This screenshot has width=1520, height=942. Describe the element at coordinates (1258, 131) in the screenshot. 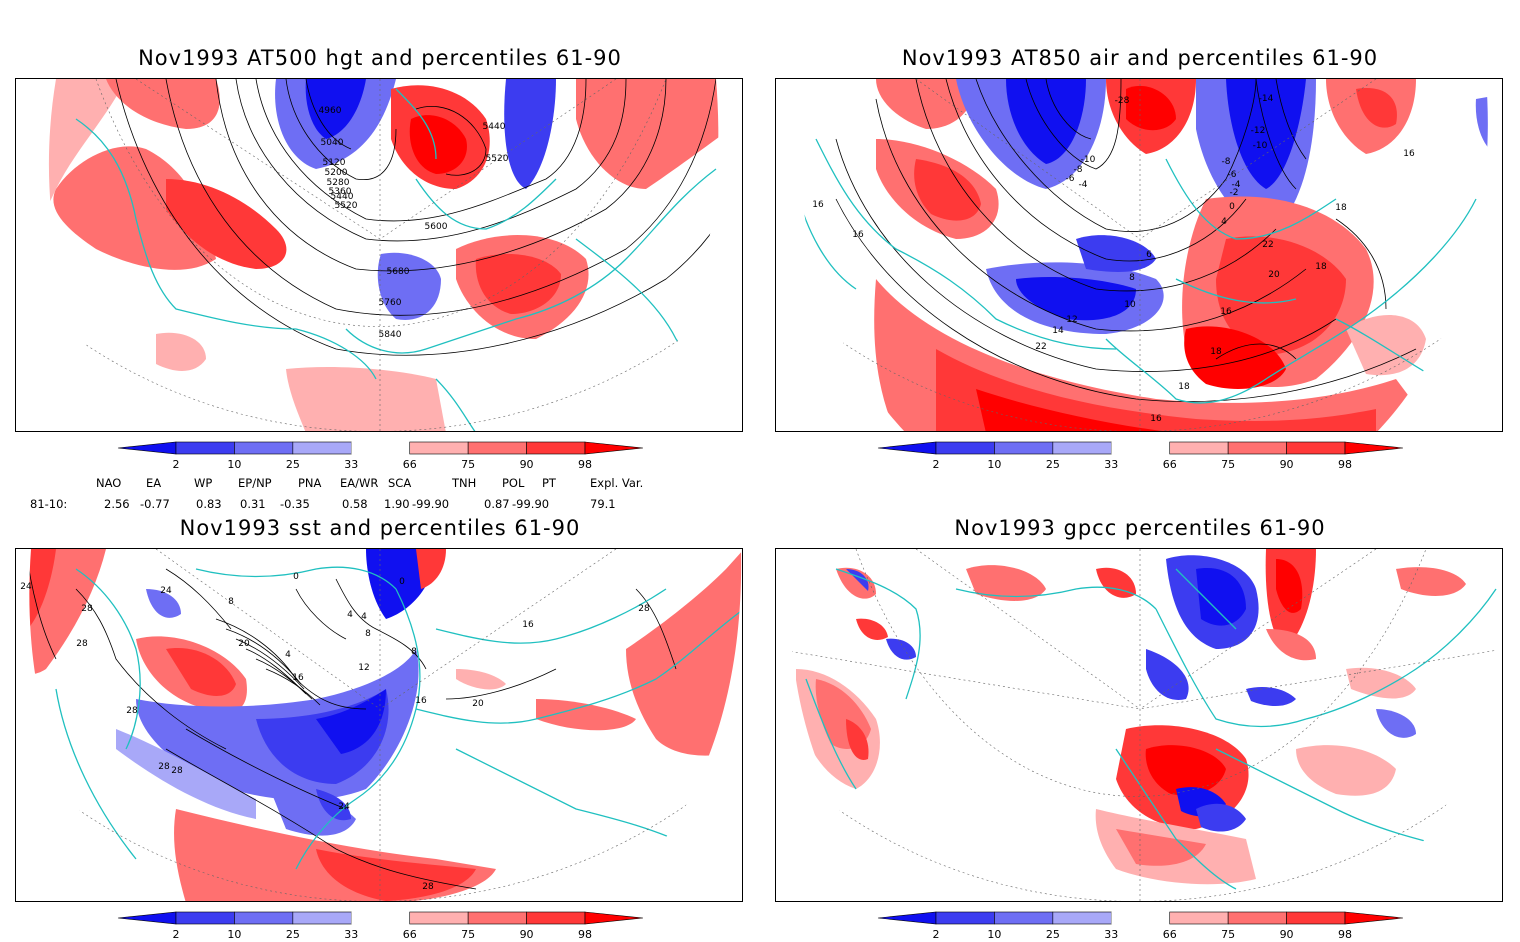

I see `contour-label: -12` at that location.